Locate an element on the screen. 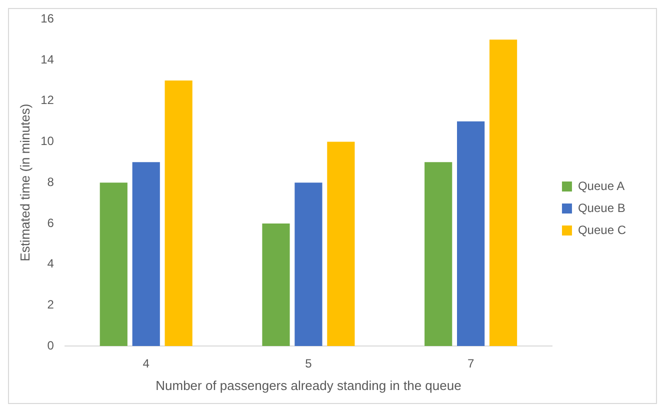  y-axis-title: Estimated time (in minutes) is located at coordinates (24, 183).